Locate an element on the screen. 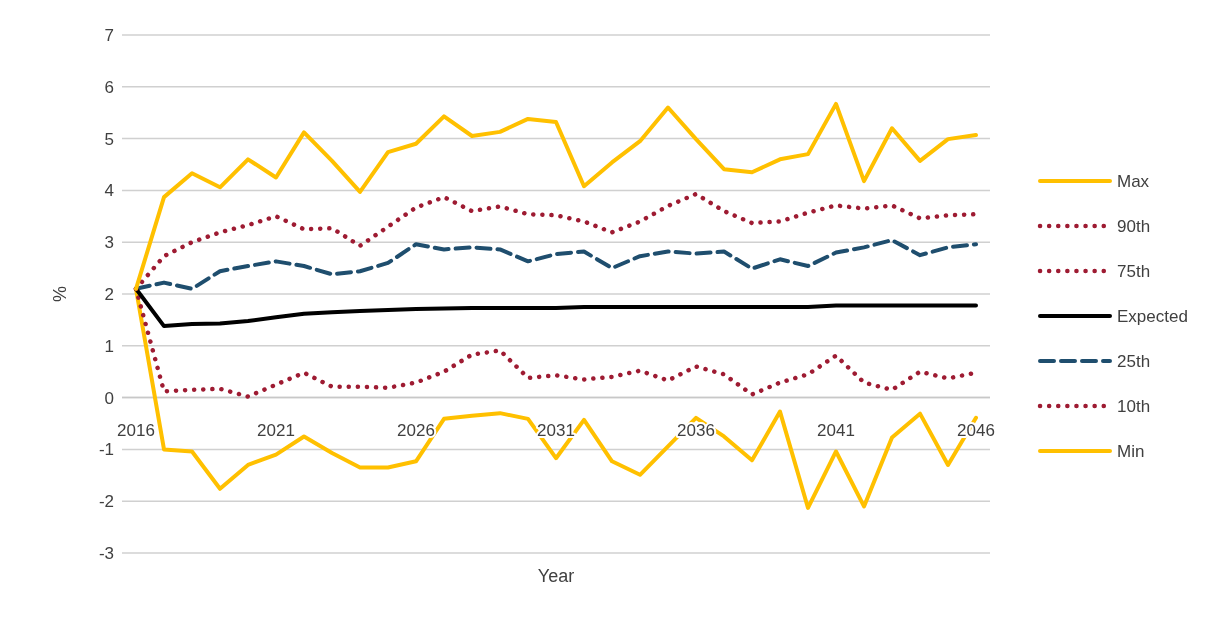 Image resolution: width=1225 pixels, height=619 pixels. legend-label: 10th is located at coordinates (1134, 406).